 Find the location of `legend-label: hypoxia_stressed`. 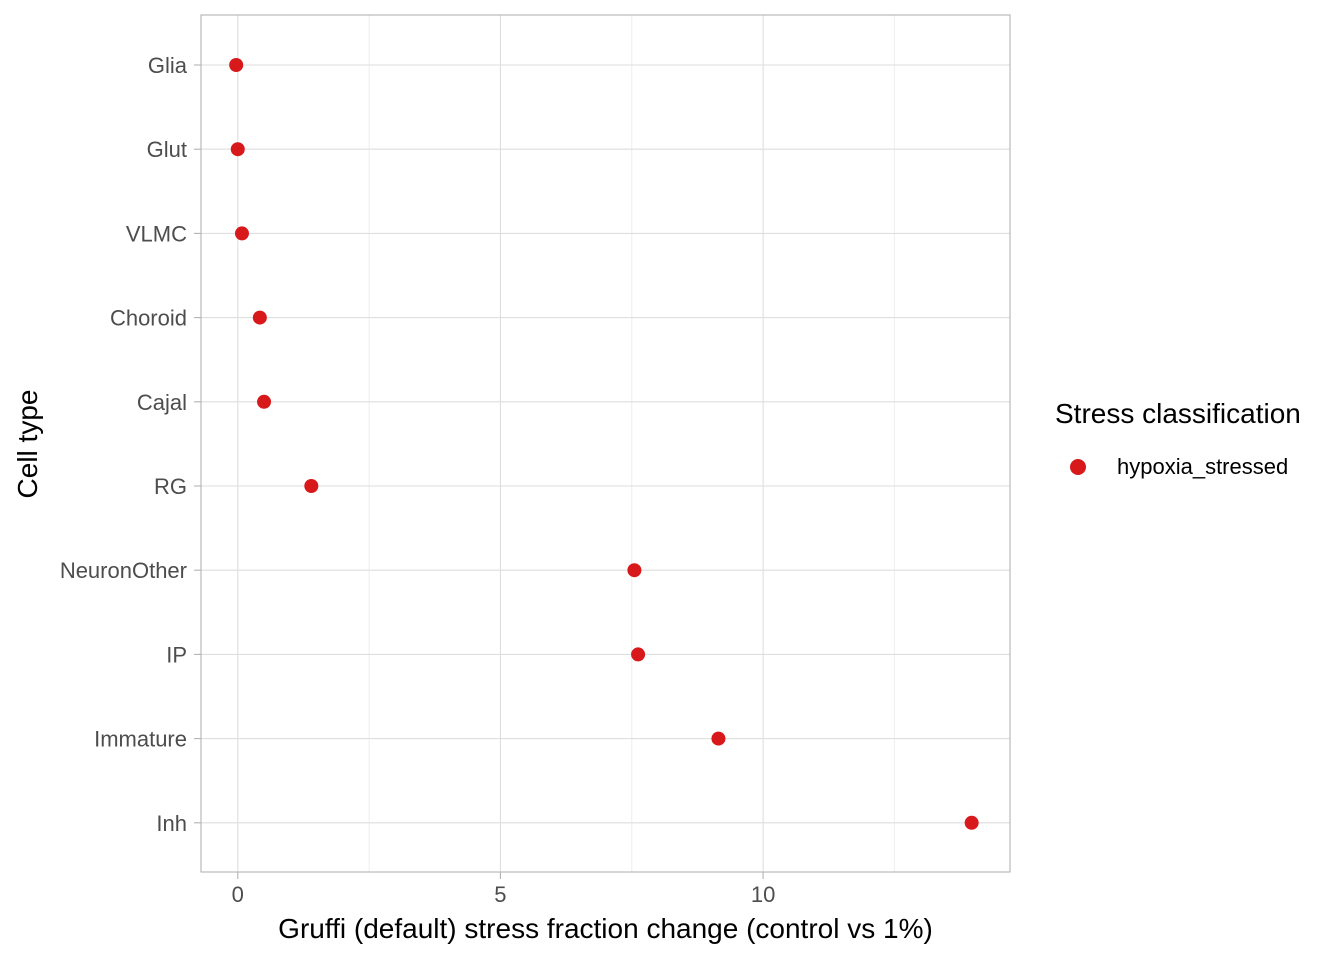

legend-label: hypoxia_stressed is located at coordinates (1203, 466).